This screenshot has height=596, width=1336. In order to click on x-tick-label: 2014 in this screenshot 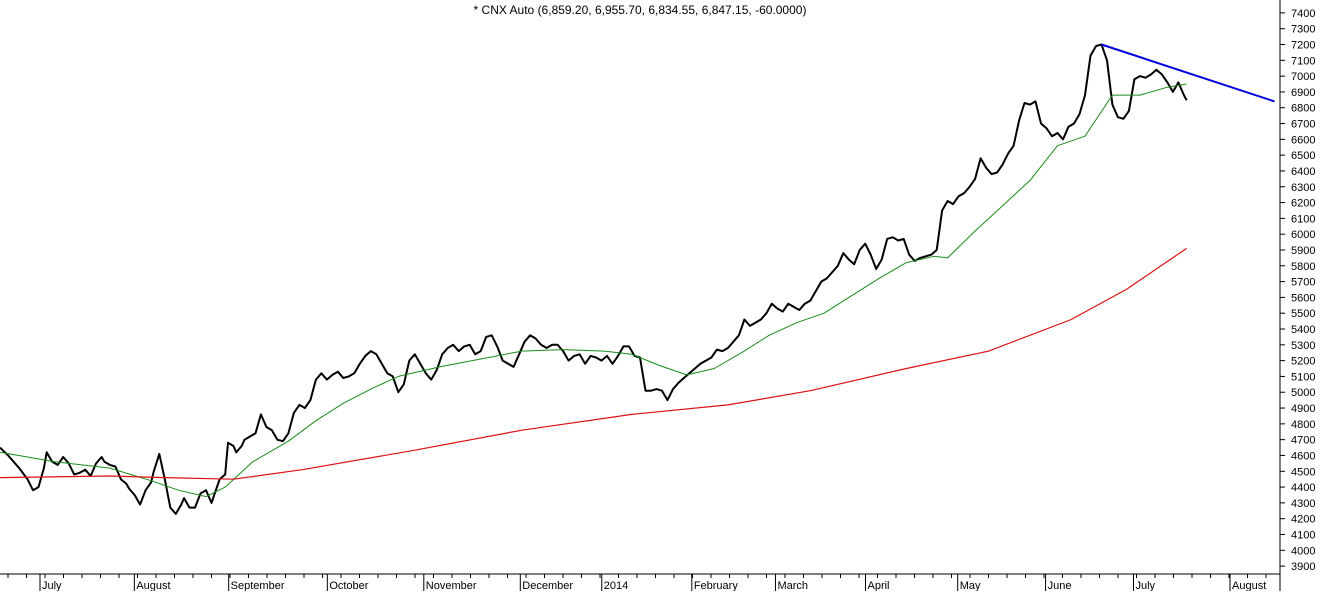, I will do `click(616, 585)`.